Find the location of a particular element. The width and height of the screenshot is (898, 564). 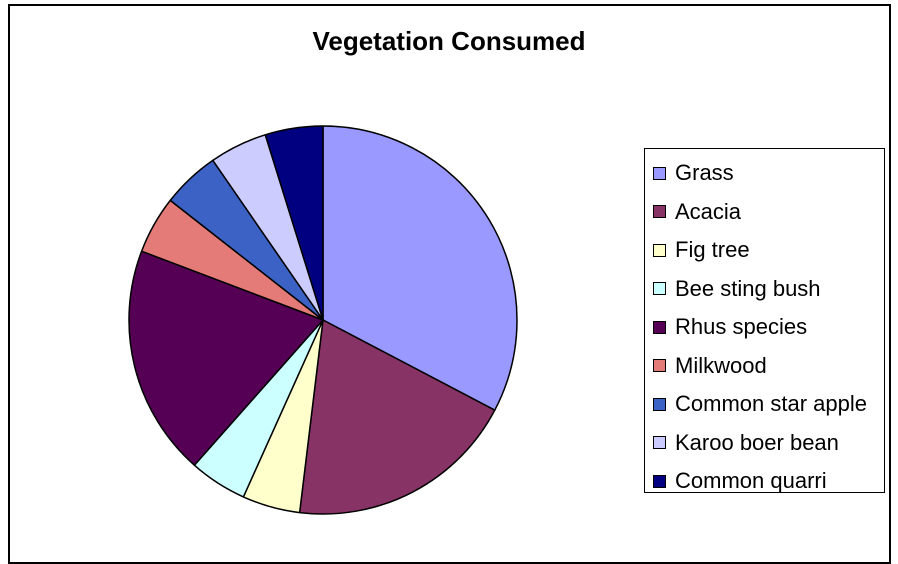

pie-slice-common-quarri is located at coordinates (294, 223).